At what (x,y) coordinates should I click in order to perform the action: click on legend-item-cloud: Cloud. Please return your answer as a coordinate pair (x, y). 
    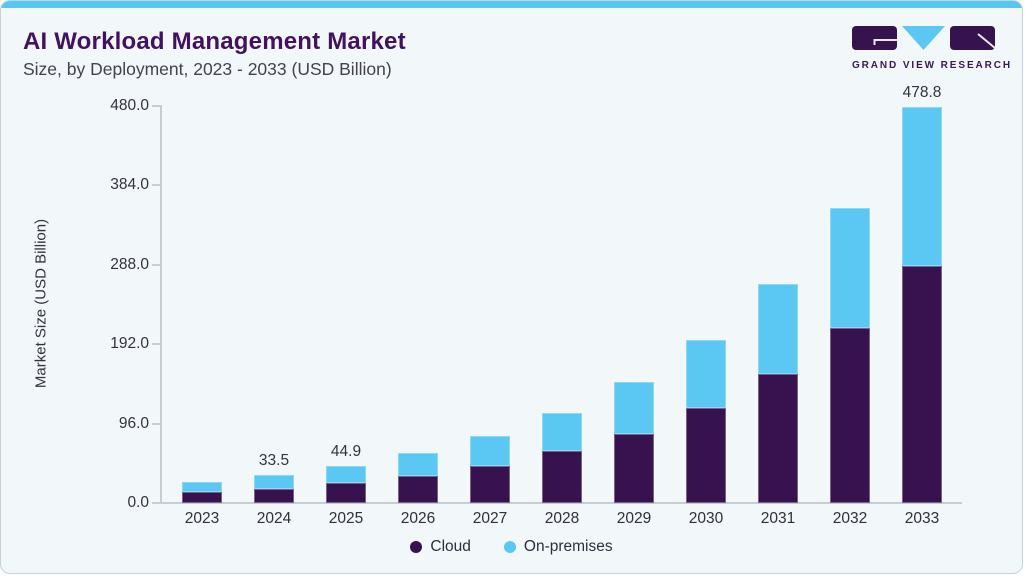
    Looking at the image, I should click on (440, 547).